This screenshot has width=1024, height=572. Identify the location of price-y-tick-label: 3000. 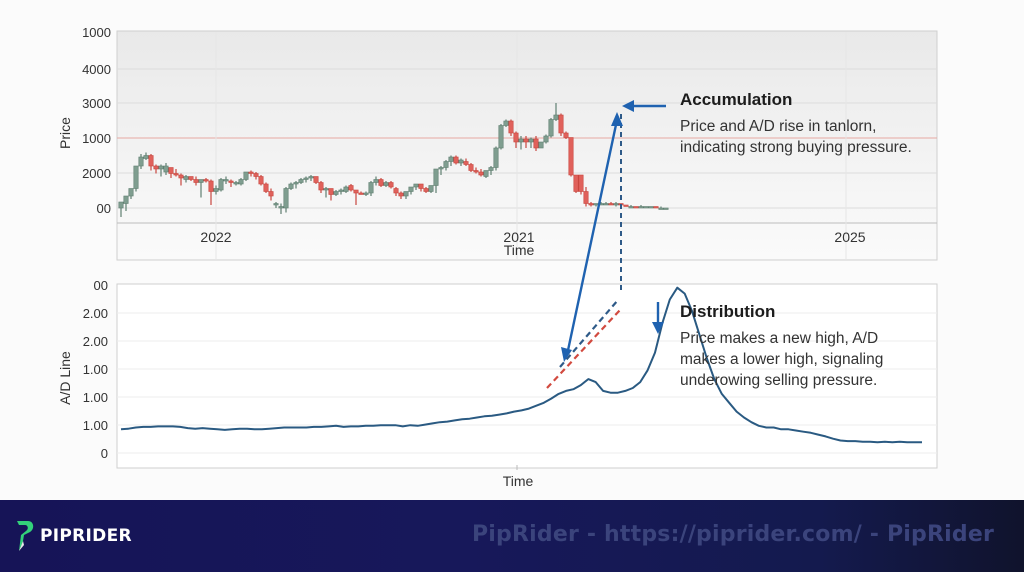
(96, 103).